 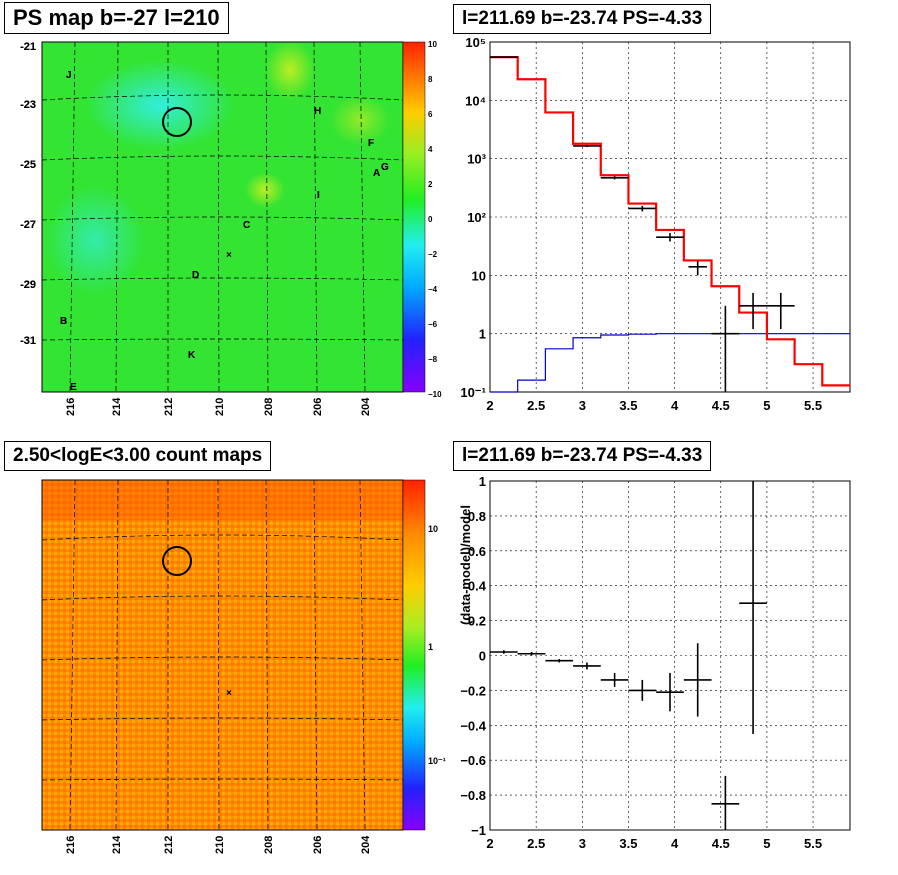 What do you see at coordinates (482, 481) in the screenshot?
I see `residual-y-tick-label: 1` at bounding box center [482, 481].